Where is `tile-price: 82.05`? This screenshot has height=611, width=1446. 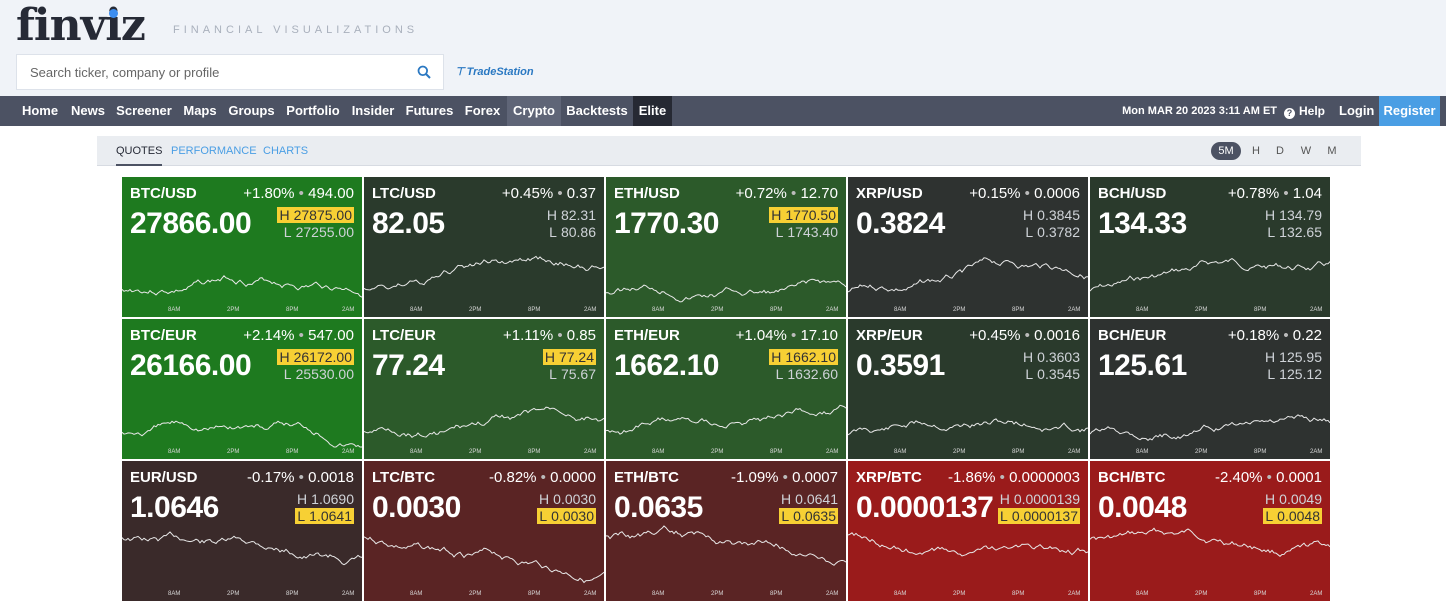
tile-price: 82.05 is located at coordinates (408, 223).